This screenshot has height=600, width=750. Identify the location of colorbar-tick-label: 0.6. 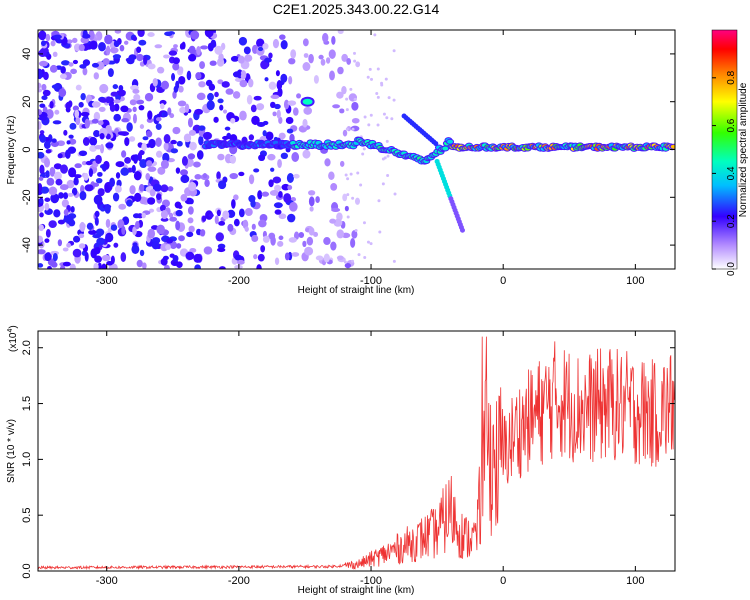
(731, 125).